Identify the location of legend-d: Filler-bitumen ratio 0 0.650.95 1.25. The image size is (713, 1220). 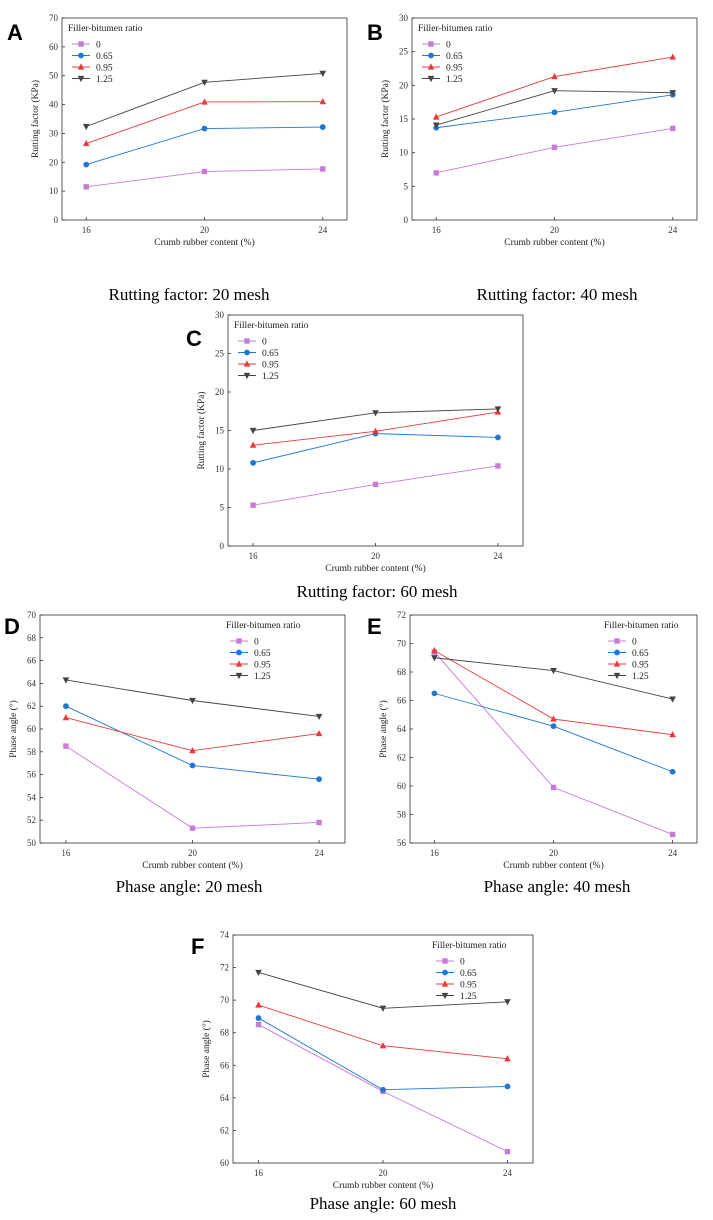
(263, 651).